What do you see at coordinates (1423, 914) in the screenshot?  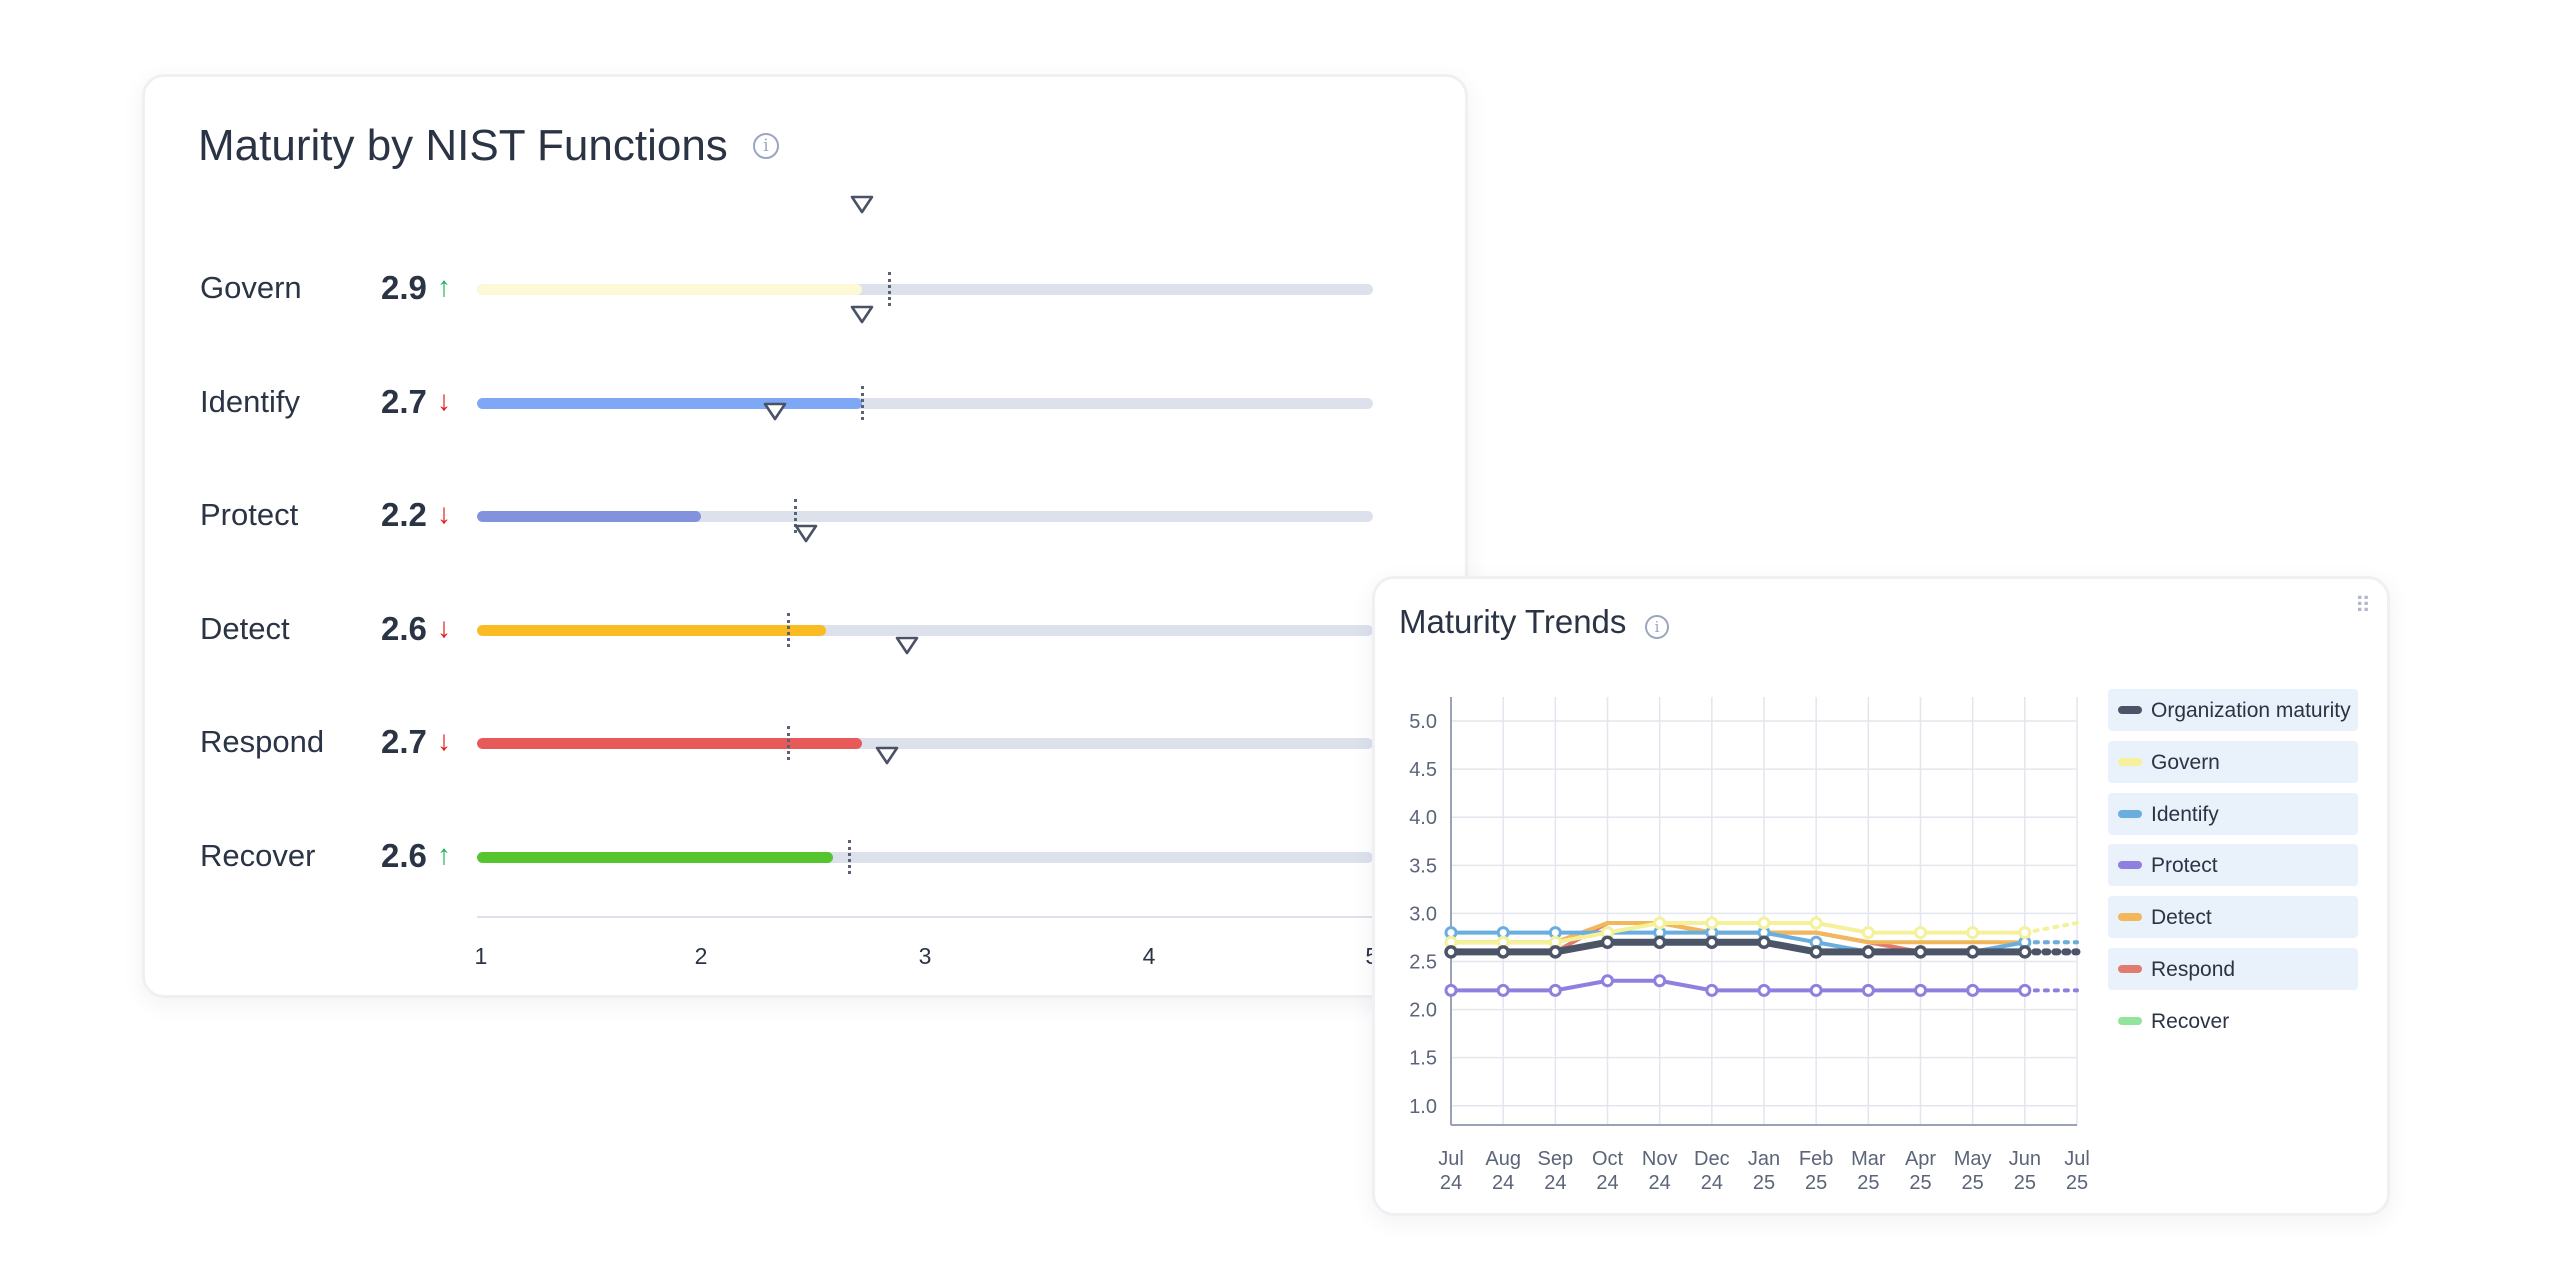 I see `y-tick-label: 3.0` at bounding box center [1423, 914].